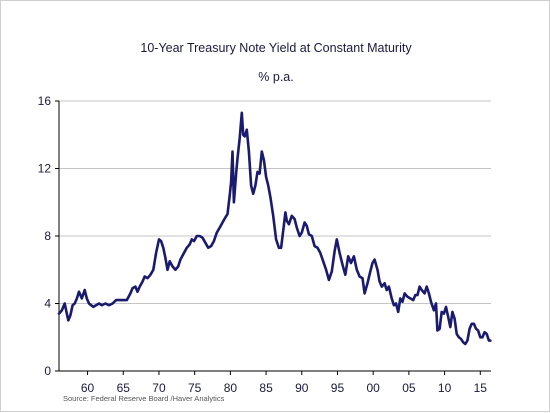 Image resolution: width=550 pixels, height=413 pixels. What do you see at coordinates (47, 304) in the screenshot?
I see `y-tick-label: 4` at bounding box center [47, 304].